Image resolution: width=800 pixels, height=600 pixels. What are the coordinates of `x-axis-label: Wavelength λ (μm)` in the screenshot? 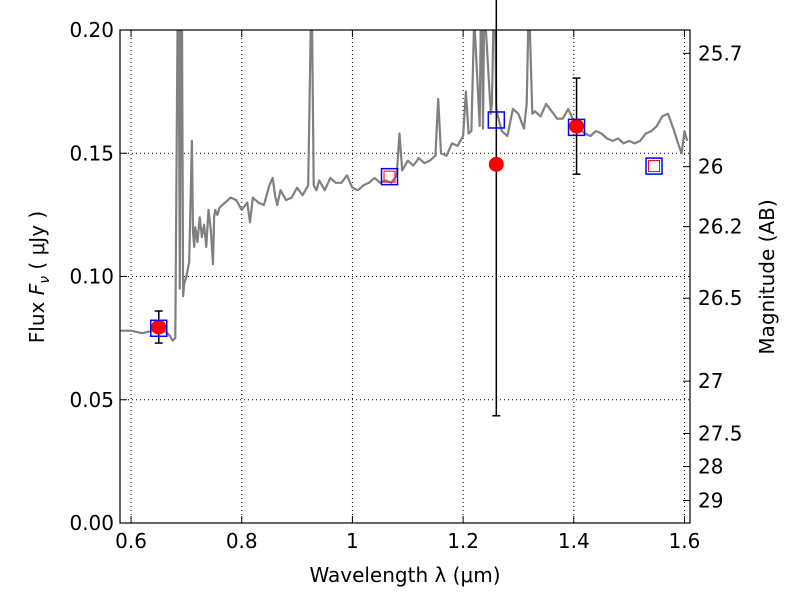 It's located at (404, 575).